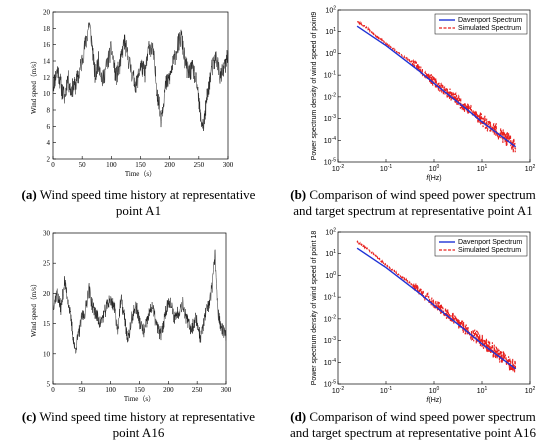 The image size is (550, 443). What do you see at coordinates (47, 29) in the screenshot?
I see `y-tick-label: 18` at bounding box center [47, 29].